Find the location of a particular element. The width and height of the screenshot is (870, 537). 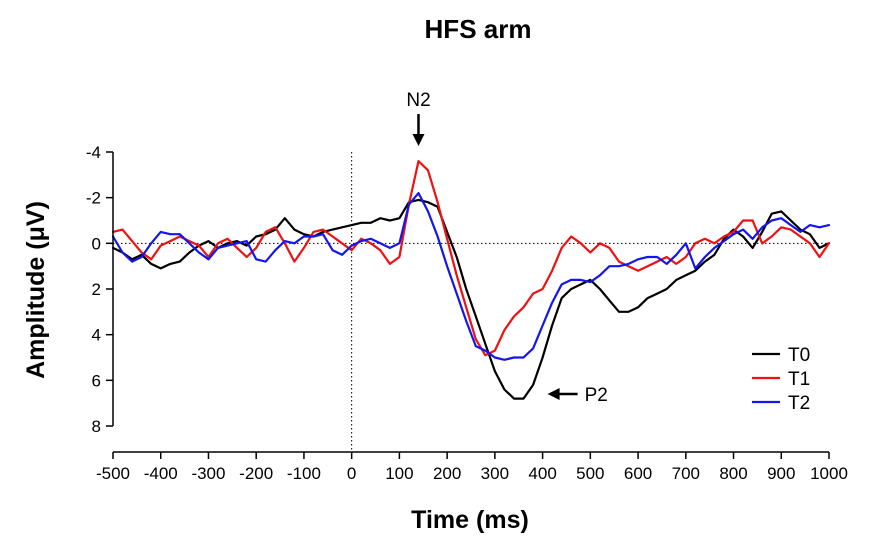

x-tick-label: 400 is located at coordinates (542, 473).